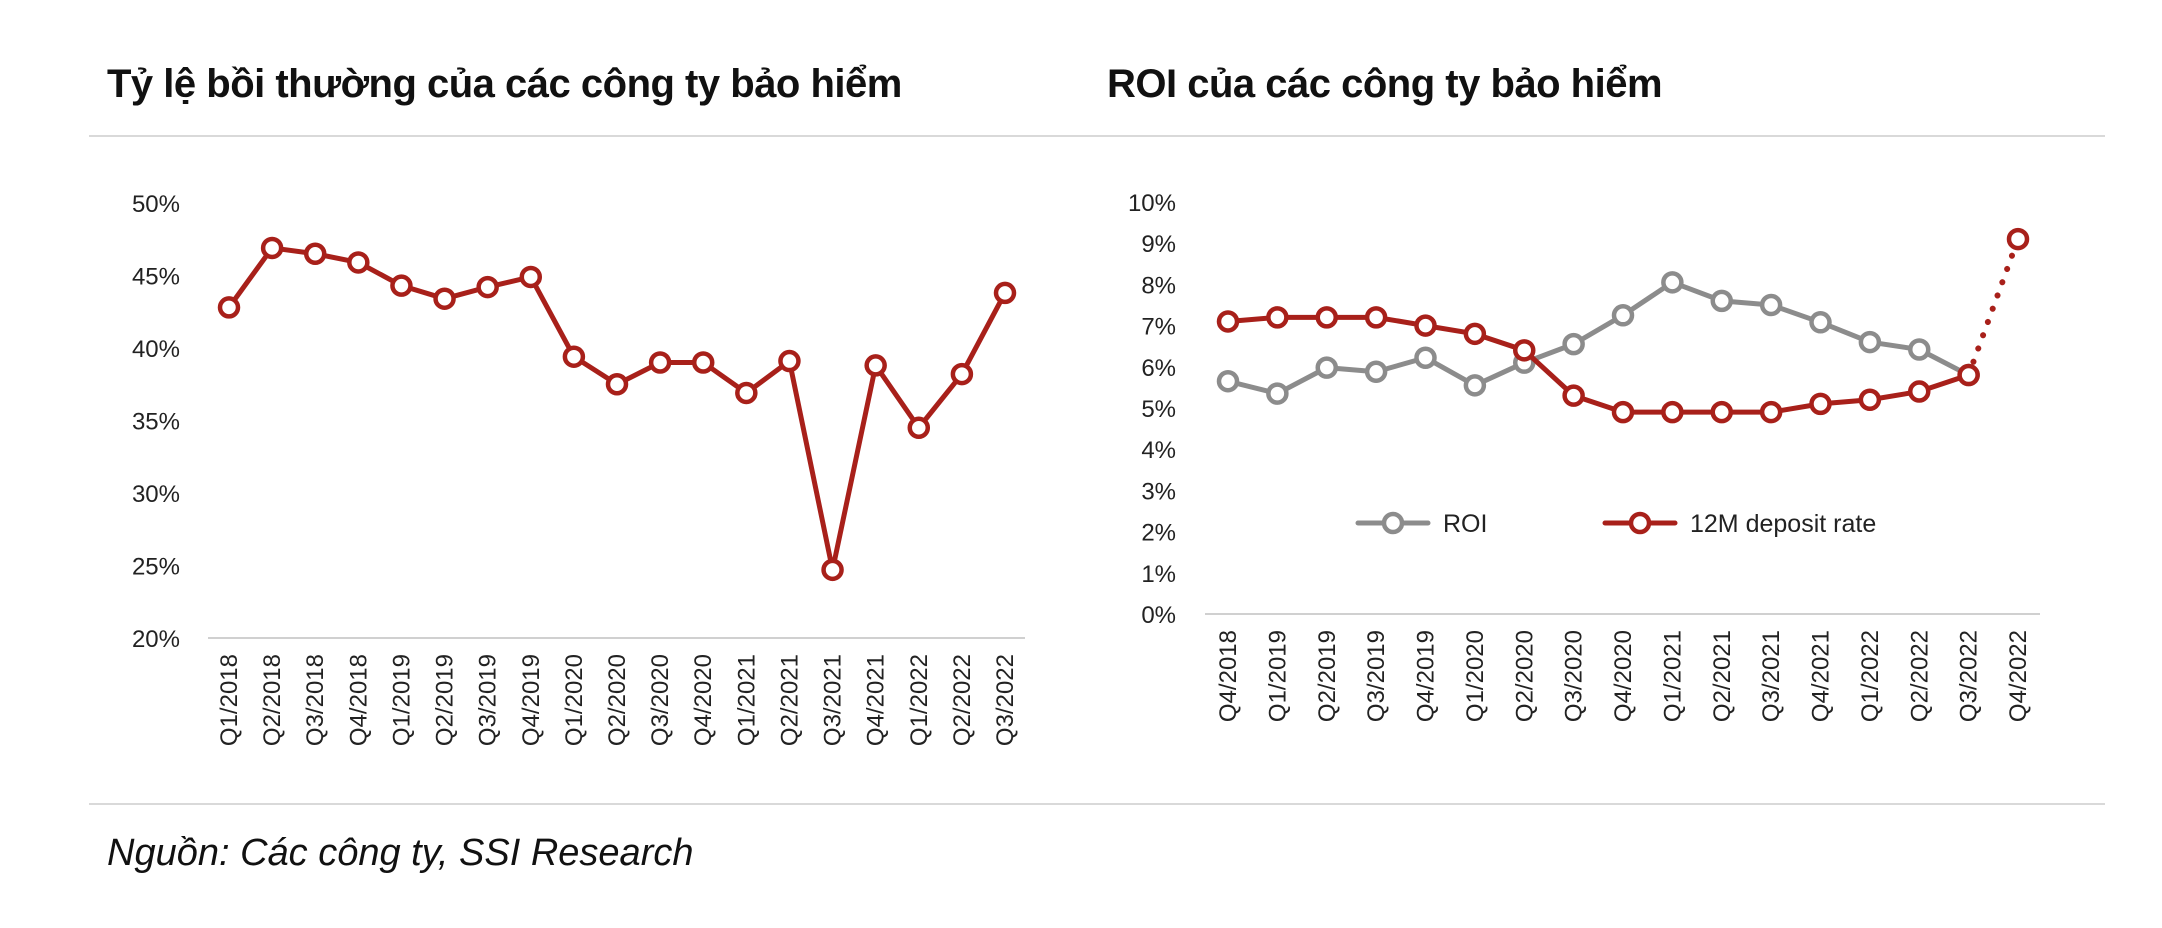 The height and width of the screenshot is (928, 2162). What do you see at coordinates (1158, 615) in the screenshot?
I see `y-tick-label: 0%` at bounding box center [1158, 615].